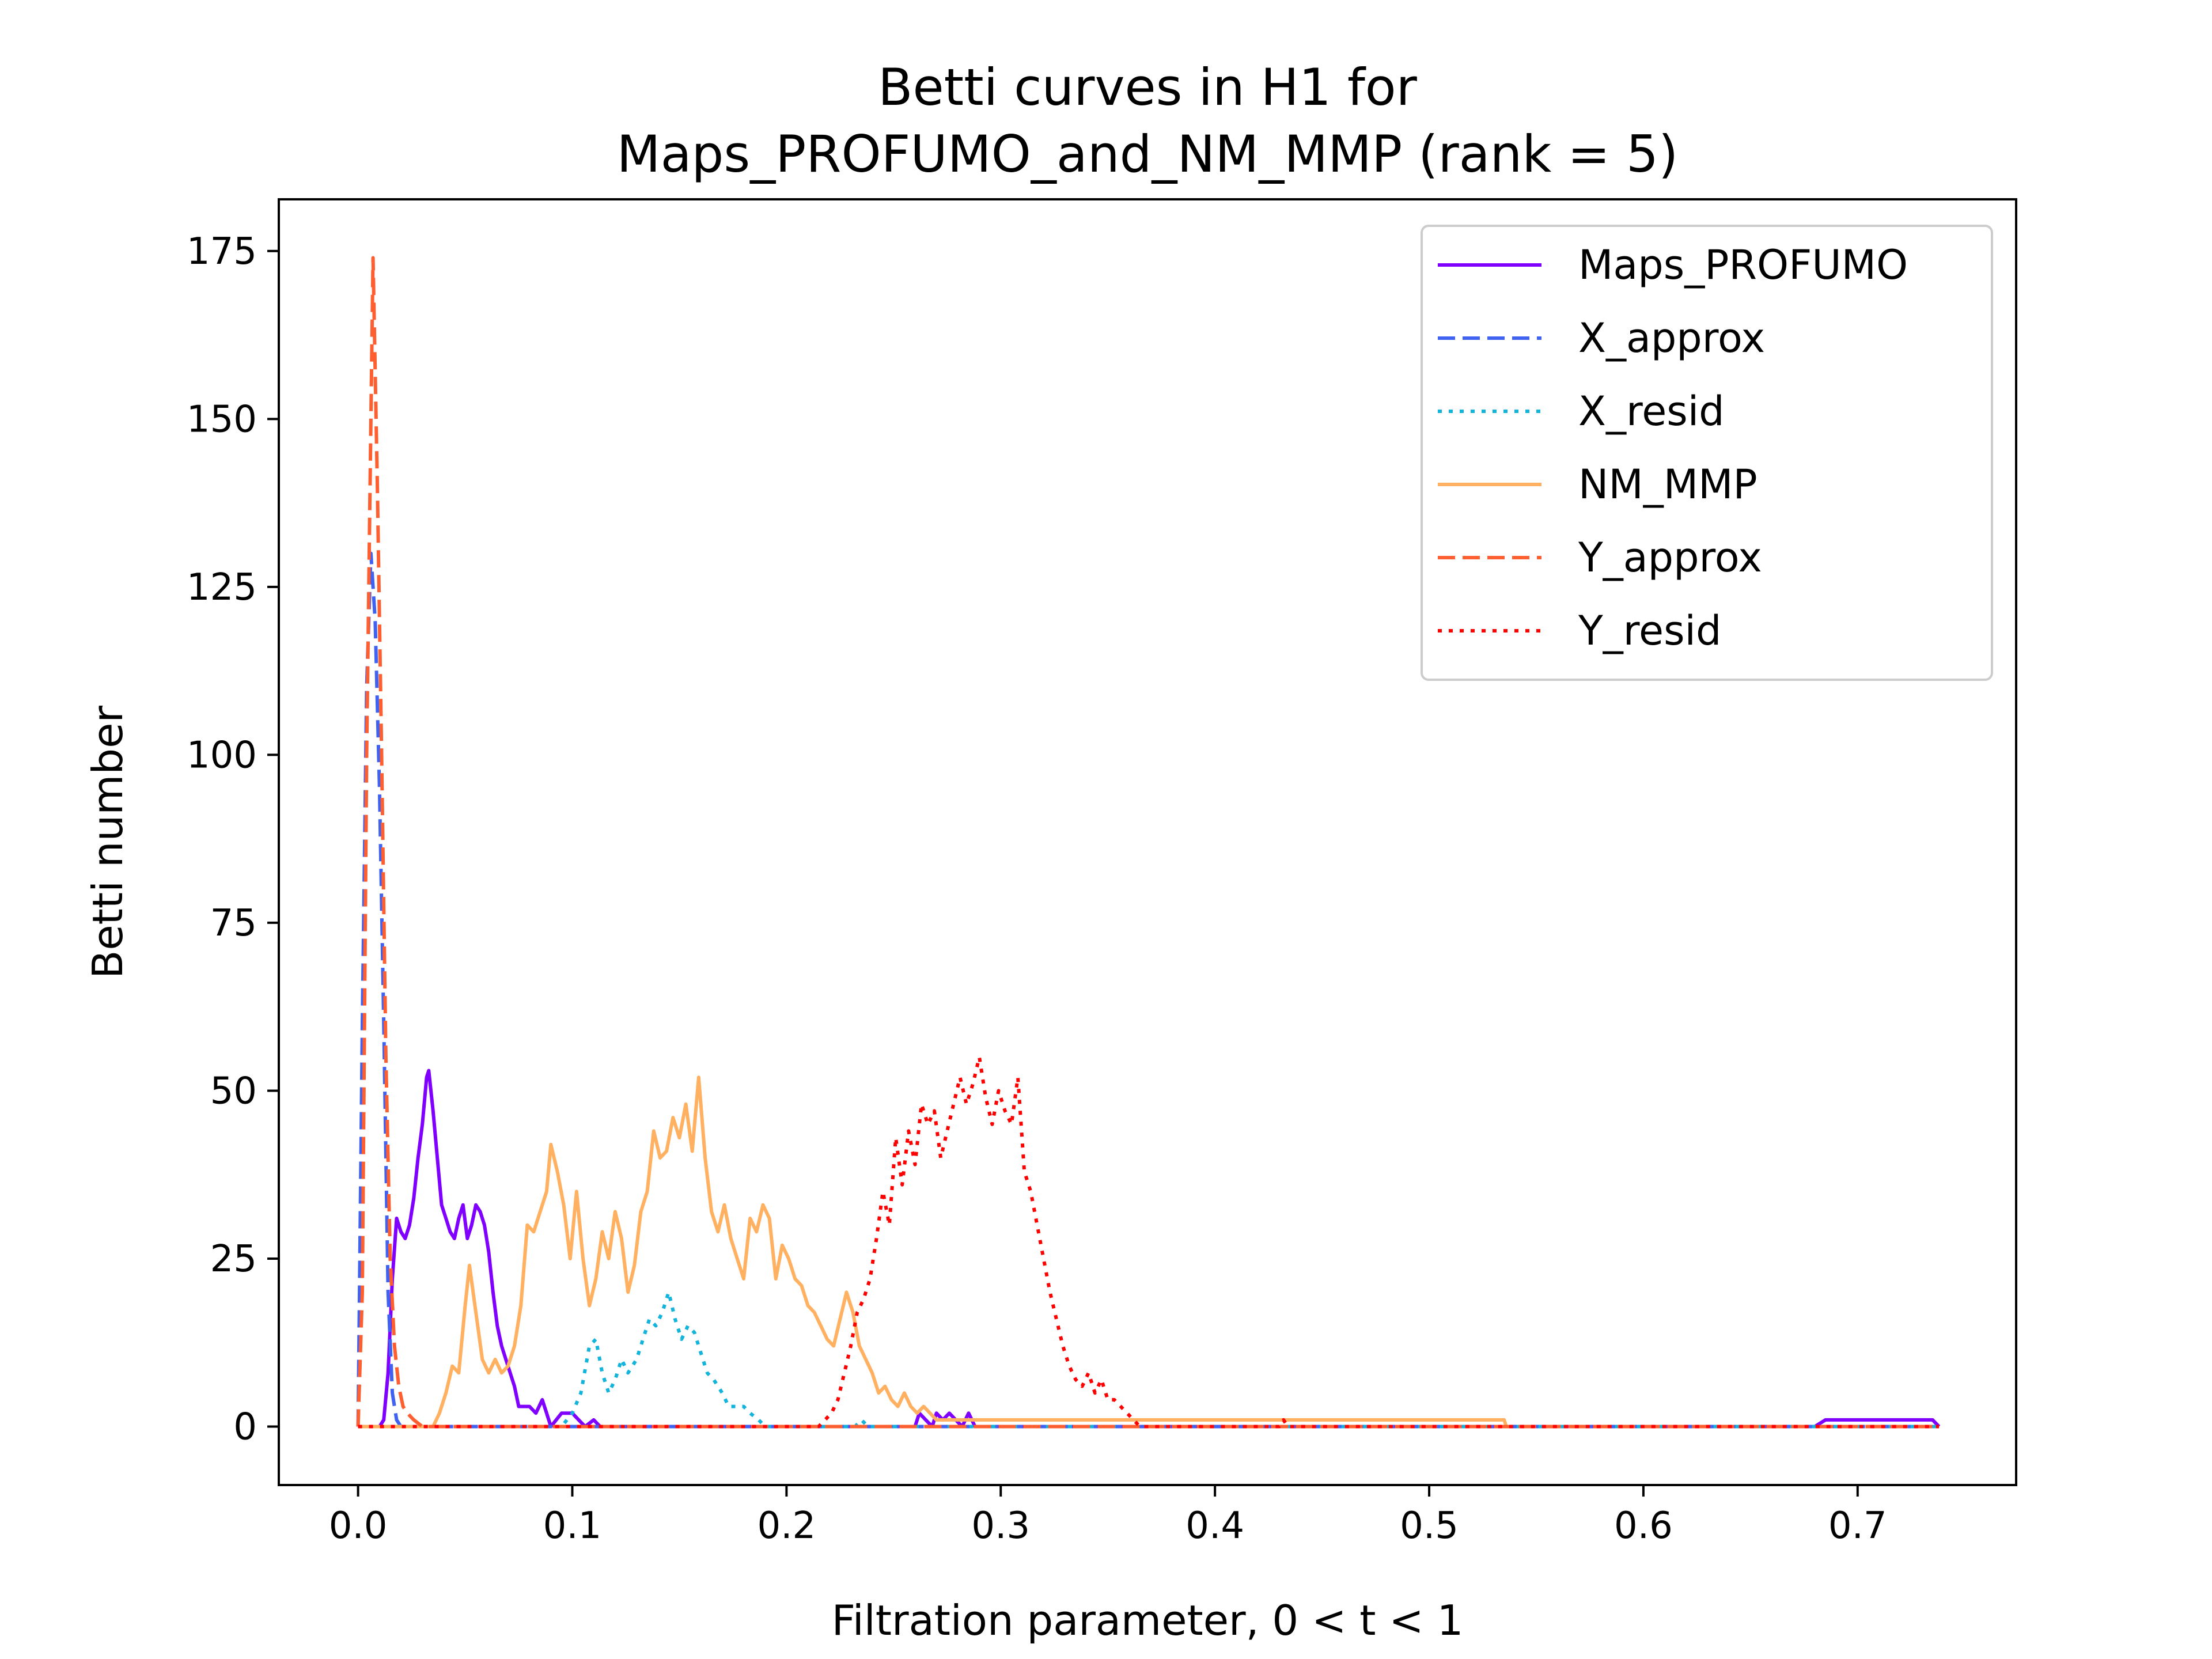 The image size is (2212, 1659). I want to click on legend-label: Maps_PROFUMO, so click(1743, 265).